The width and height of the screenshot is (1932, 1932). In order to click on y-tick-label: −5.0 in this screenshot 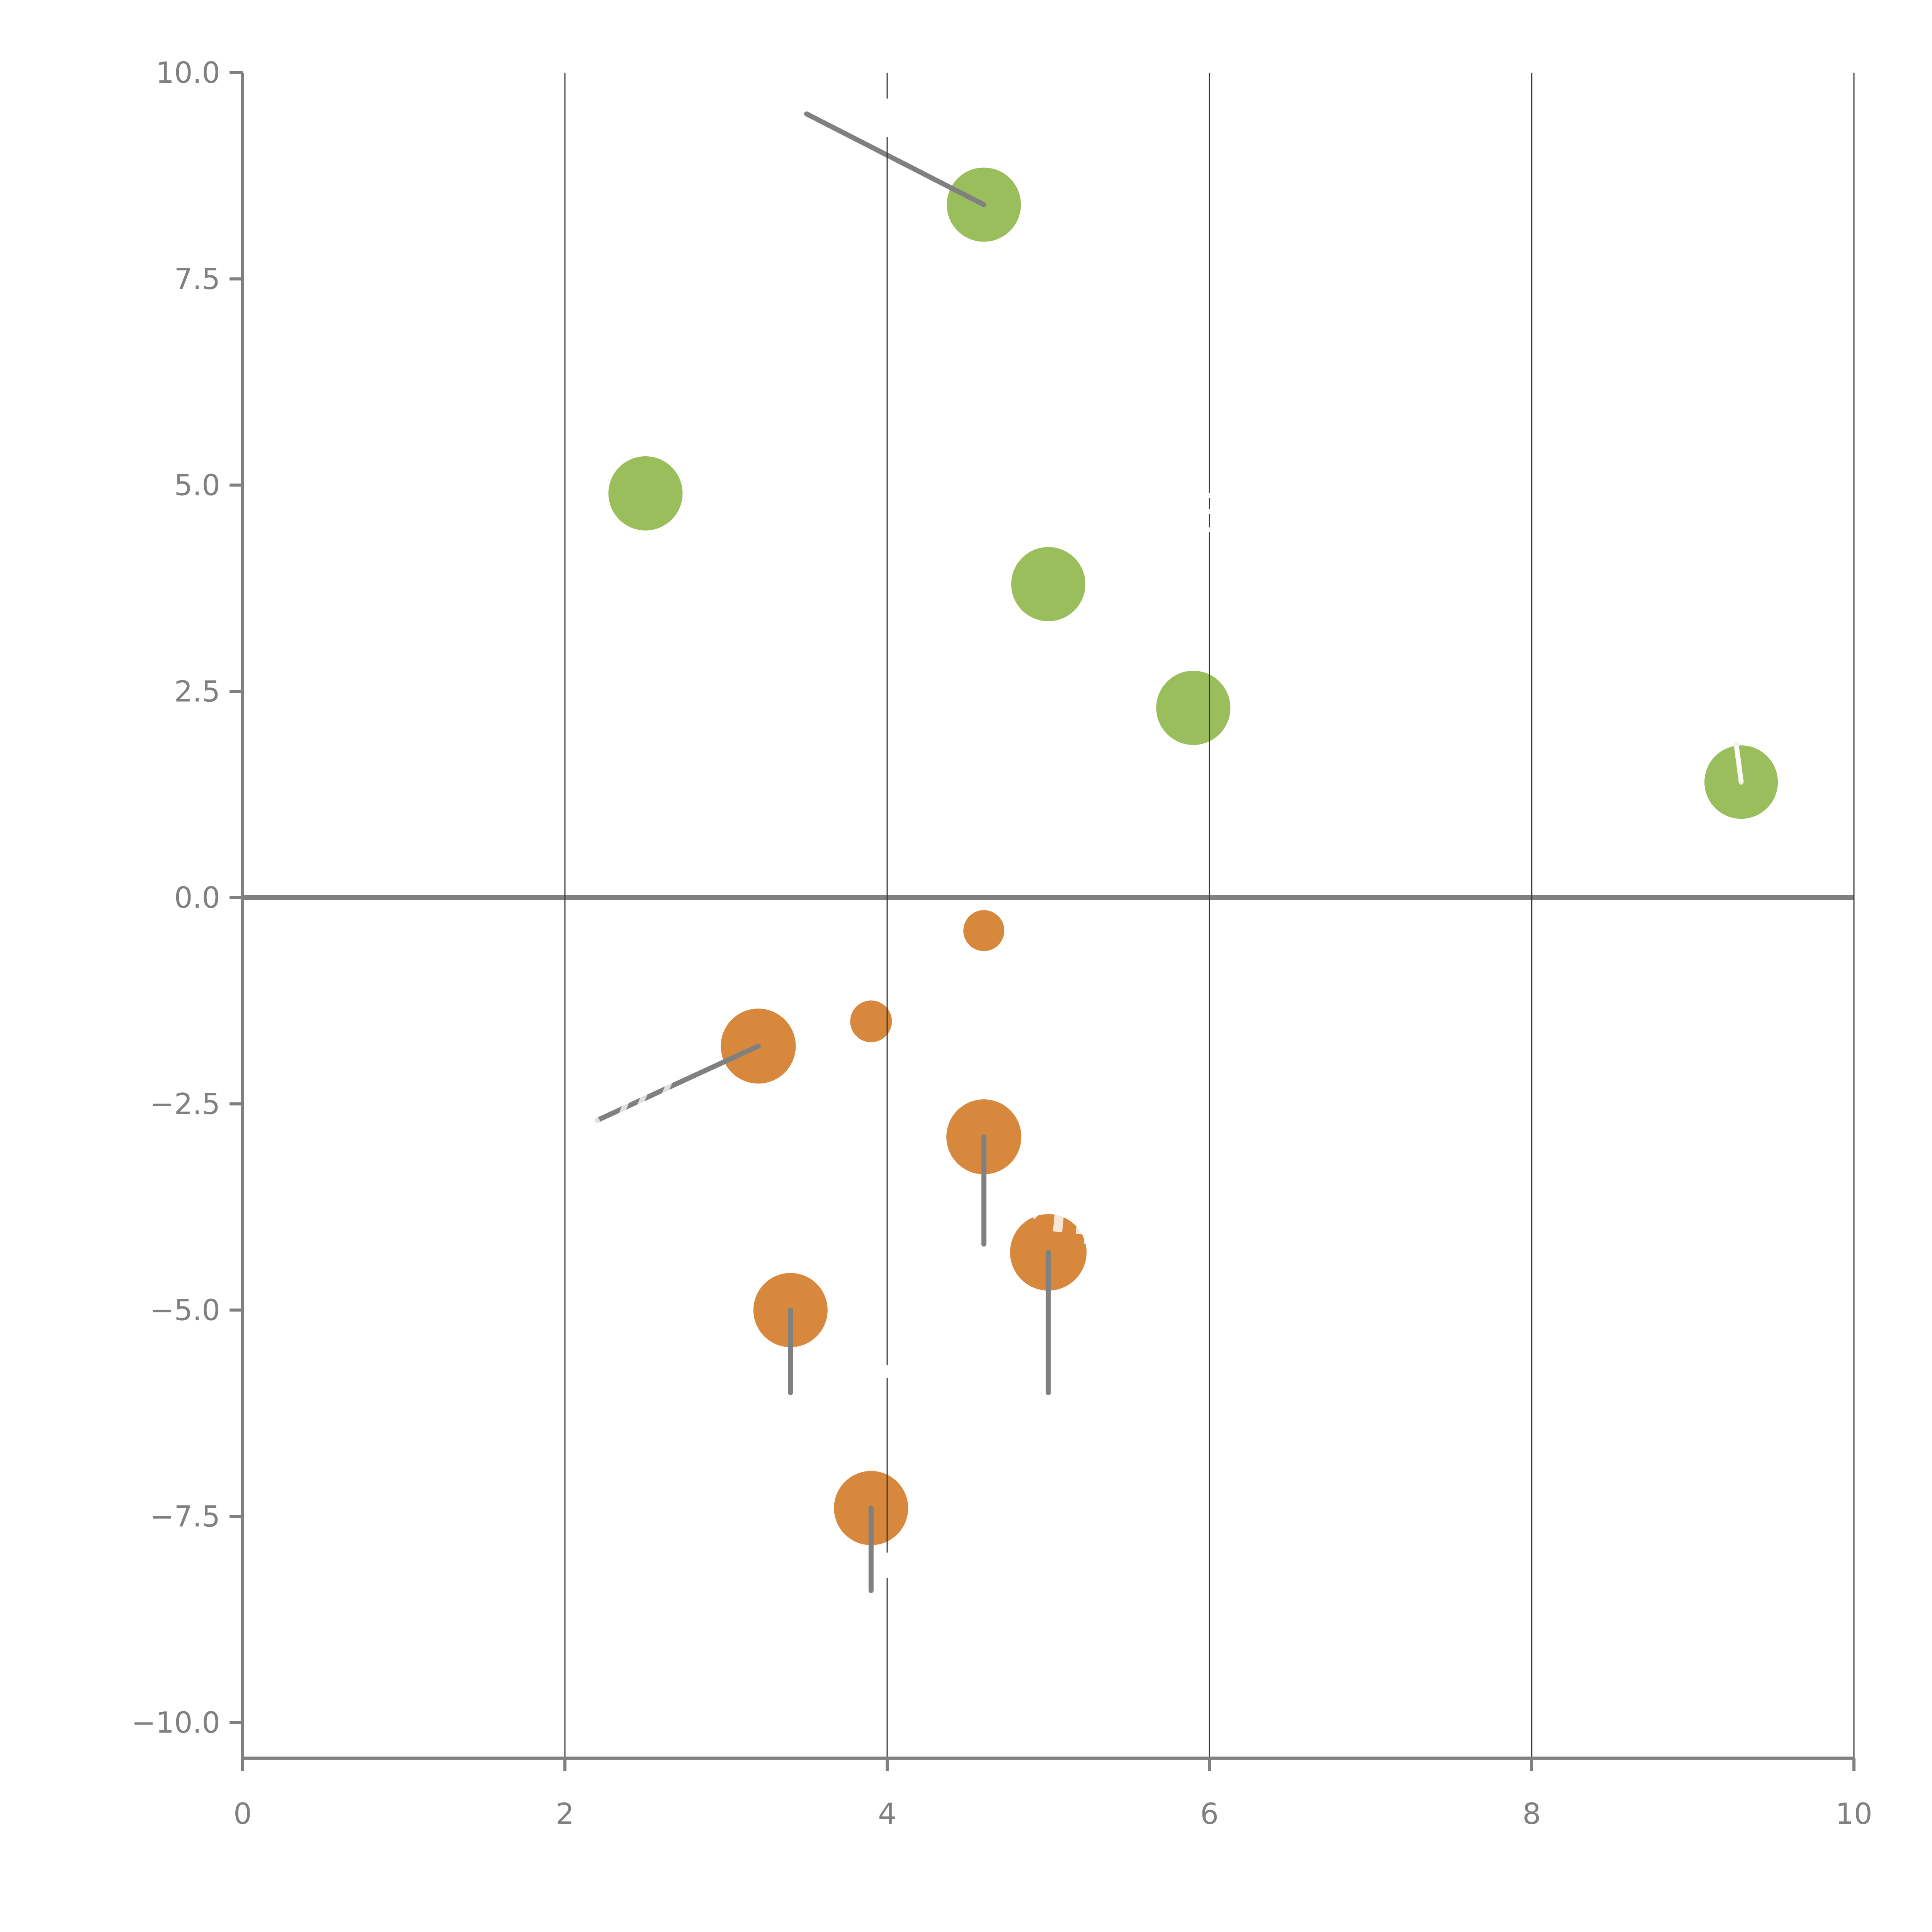, I will do `click(185, 1310)`.